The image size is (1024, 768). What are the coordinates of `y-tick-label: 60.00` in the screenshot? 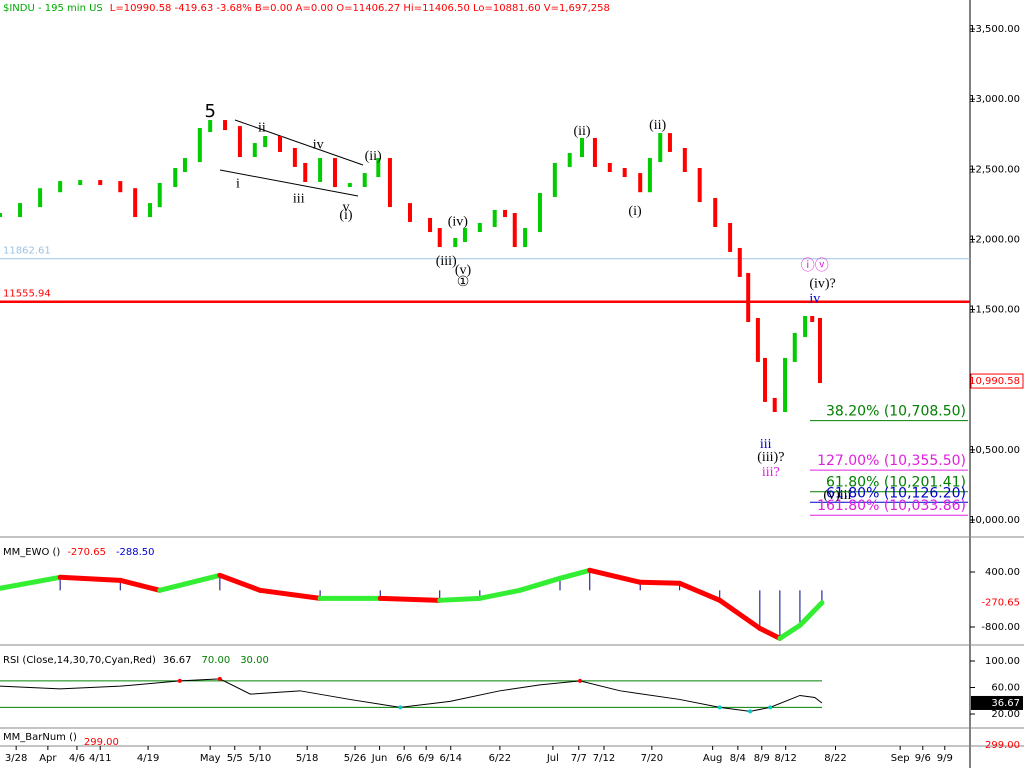 It's located at (1005, 688).